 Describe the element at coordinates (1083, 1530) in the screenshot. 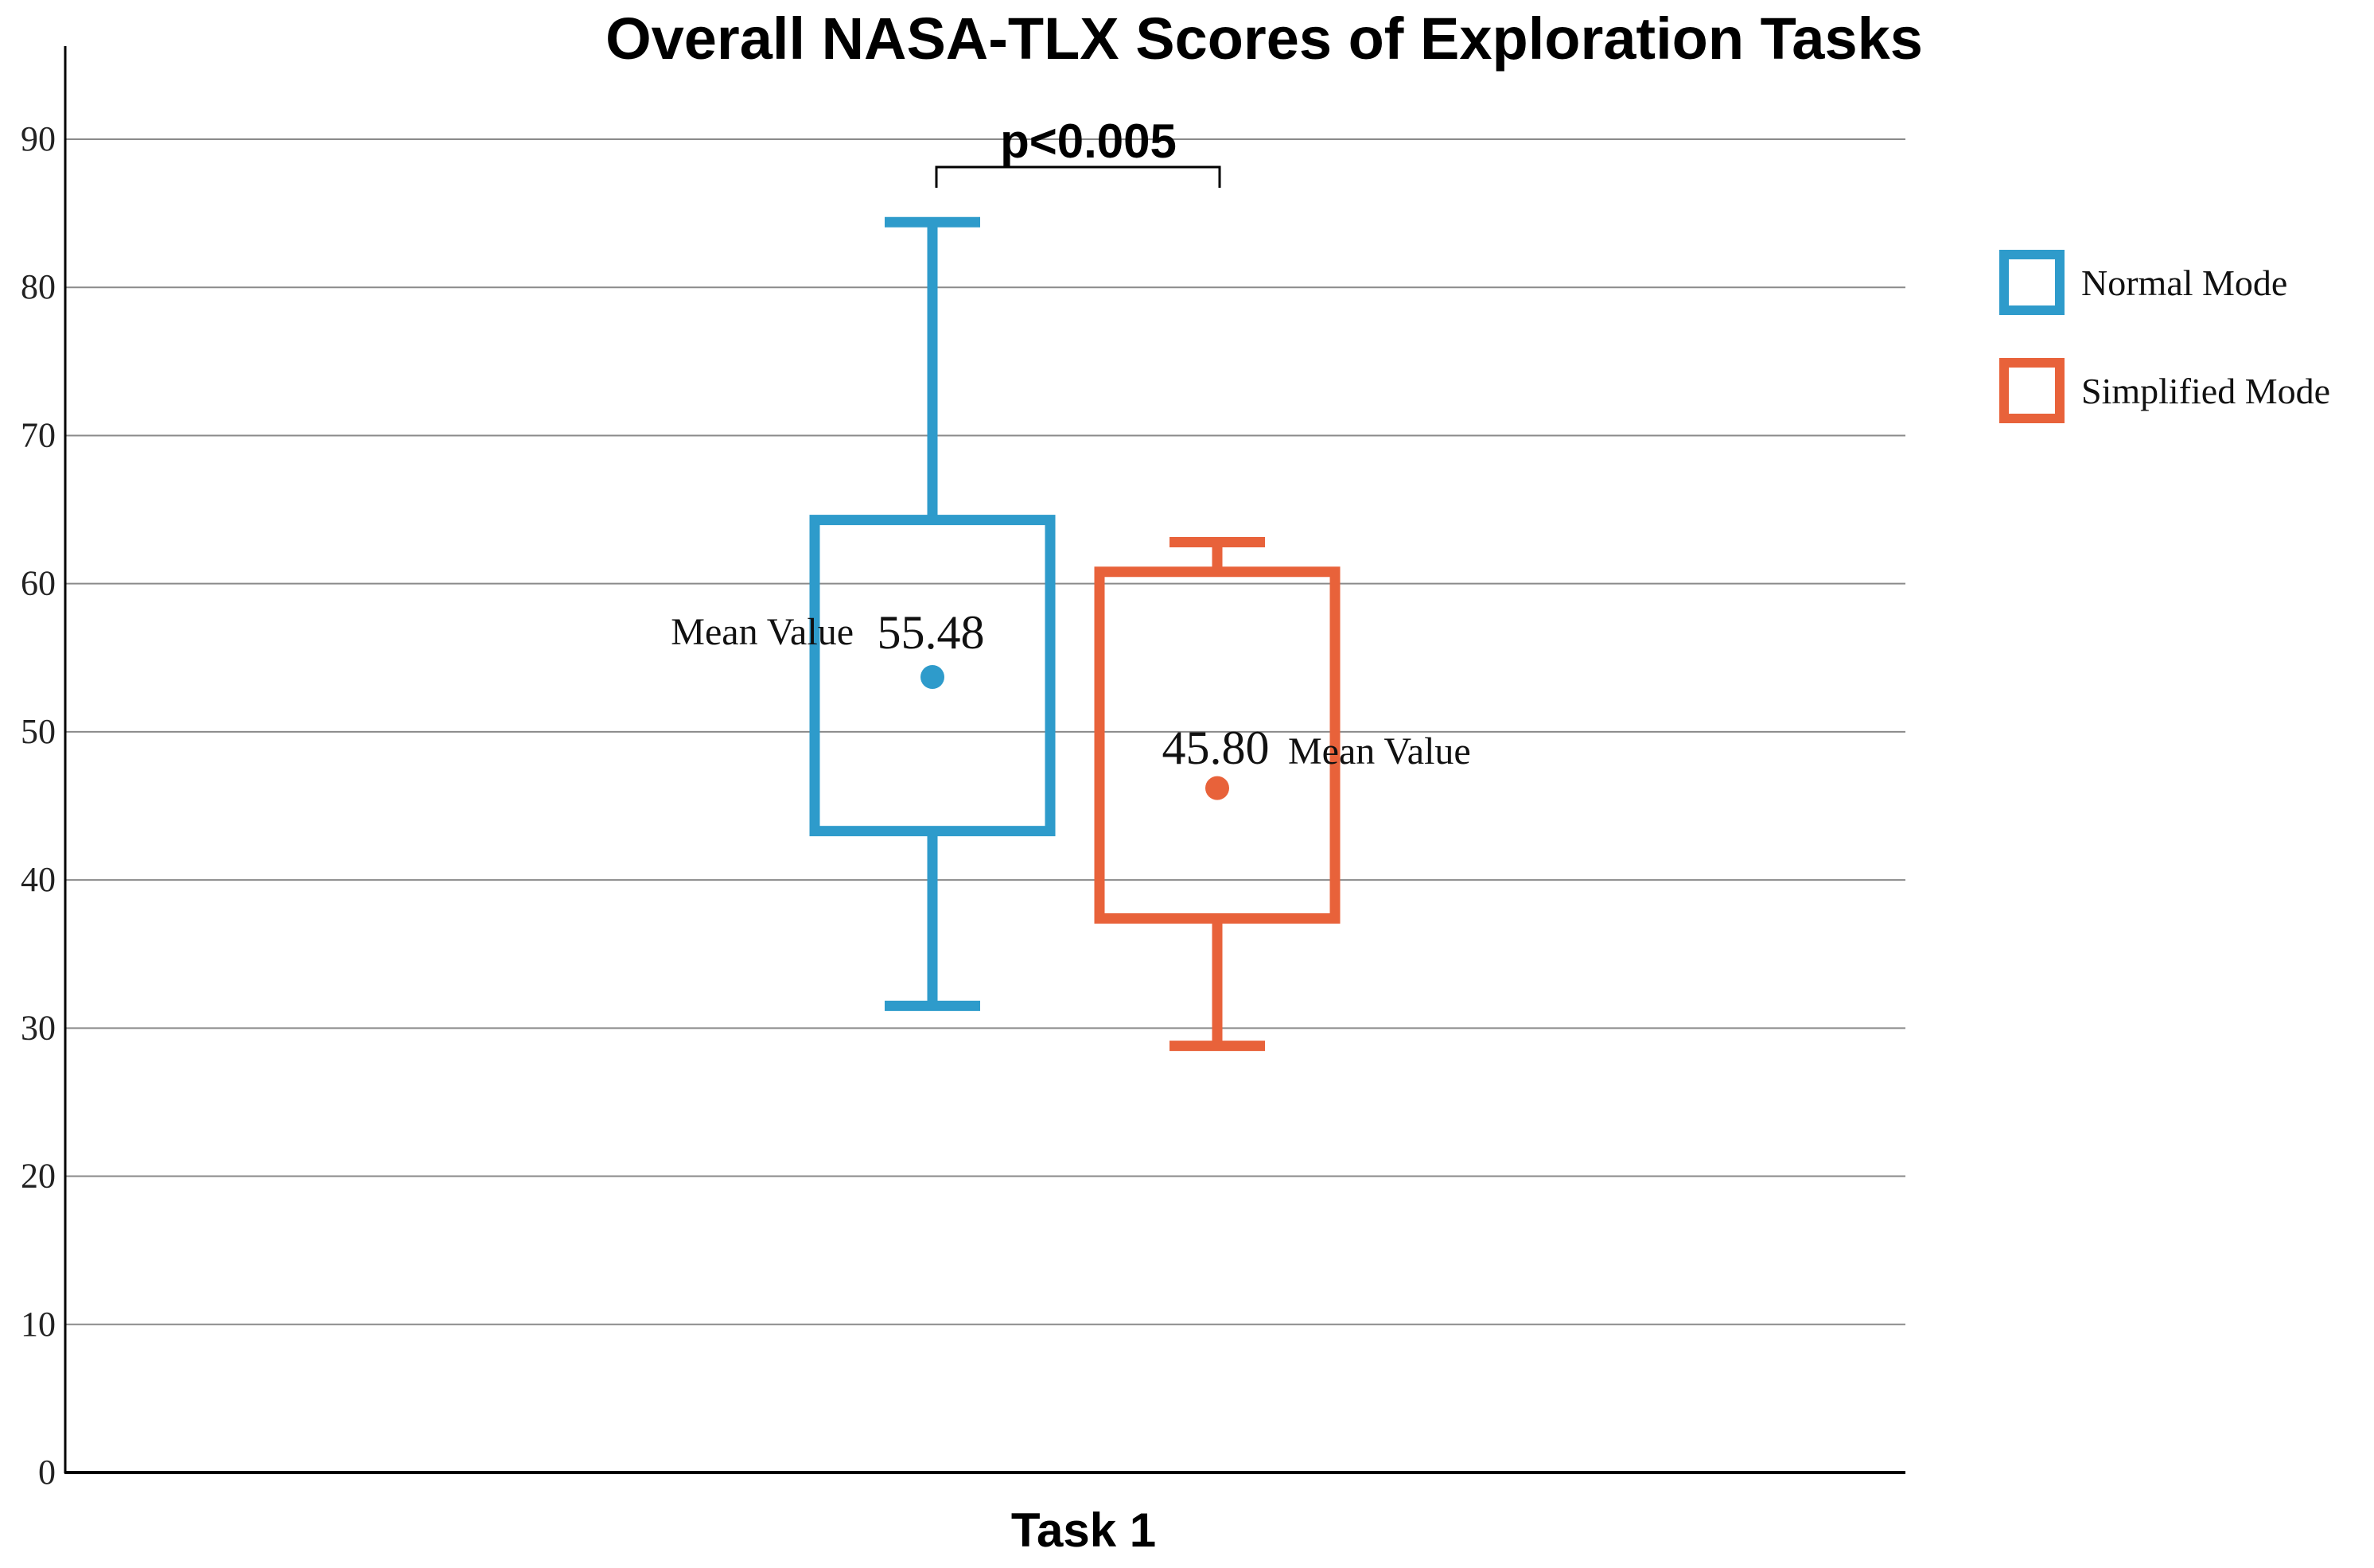

I see `x-category-label: Task 1` at that location.